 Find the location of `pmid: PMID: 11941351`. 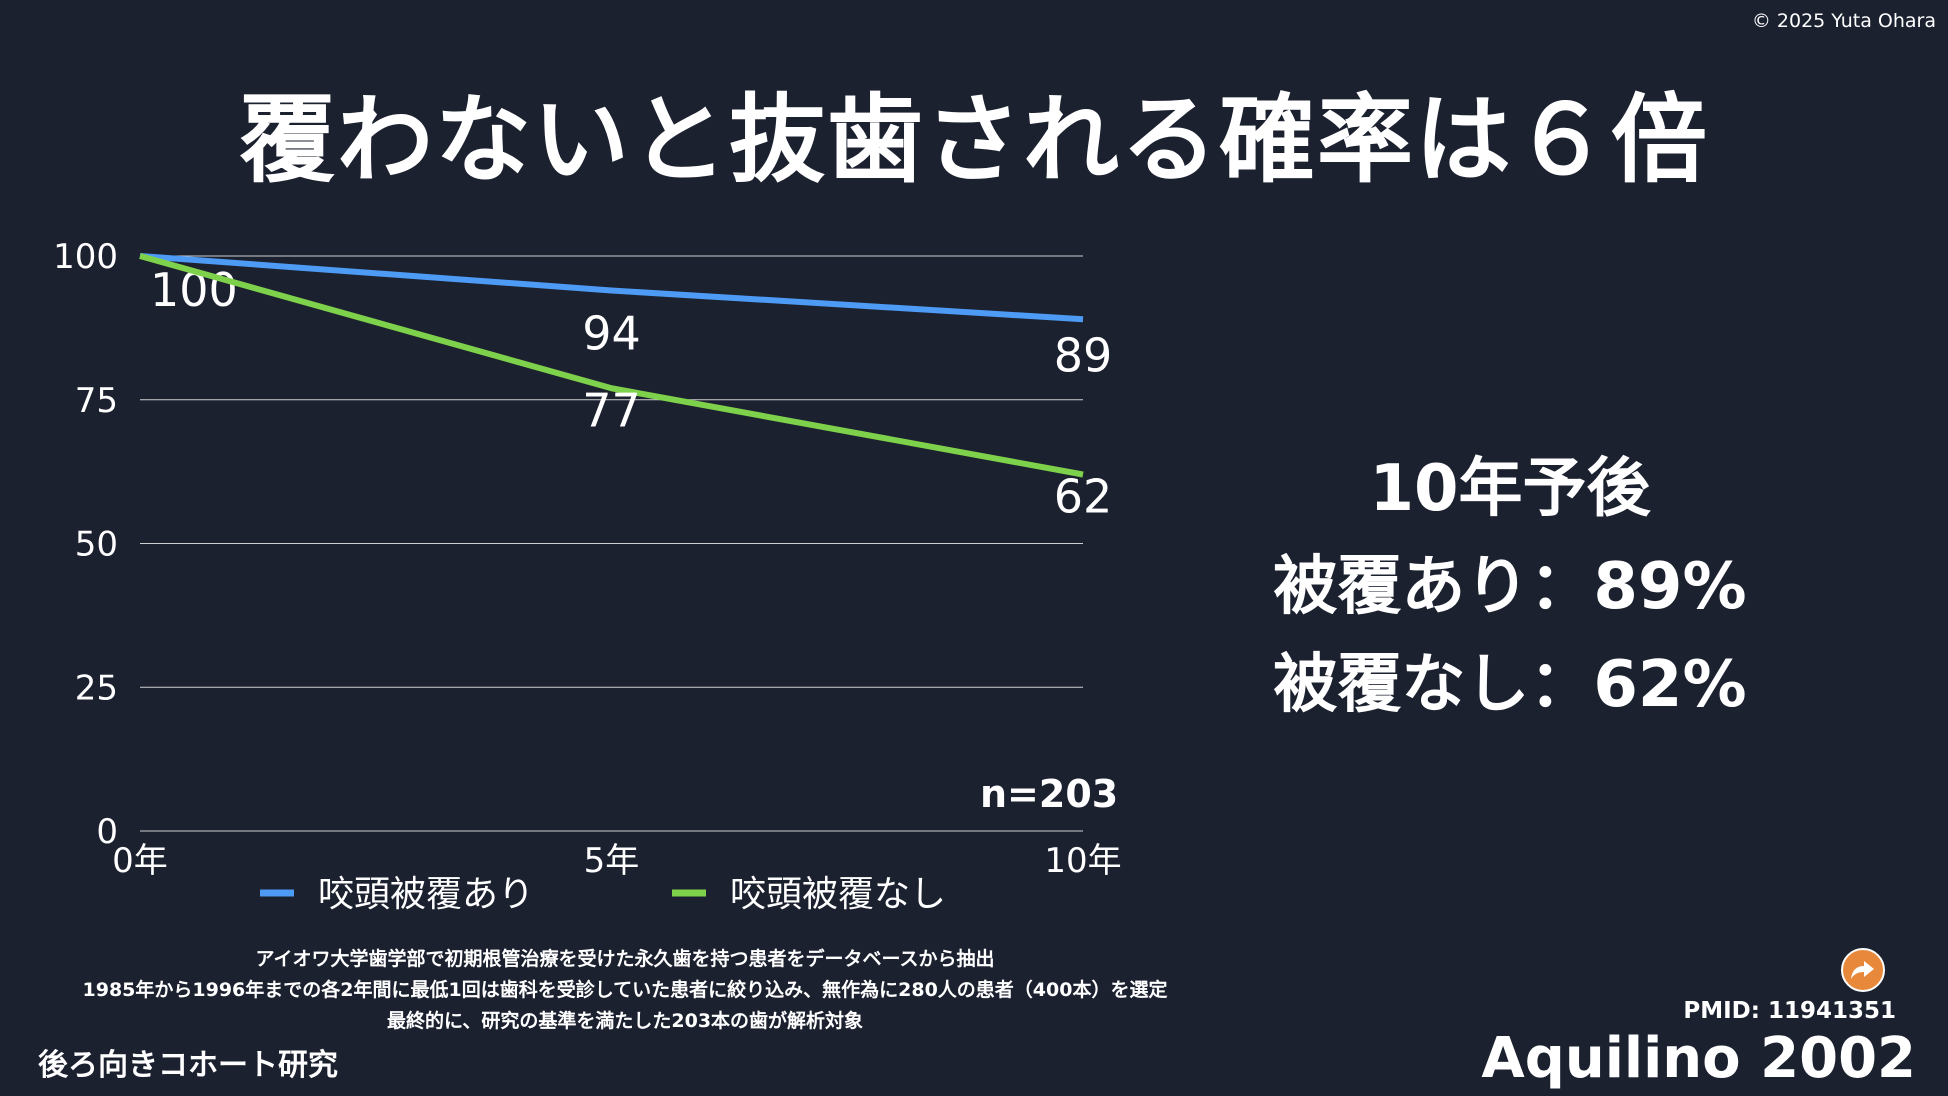

pmid: PMID: 11941351 is located at coordinates (1789, 1011).